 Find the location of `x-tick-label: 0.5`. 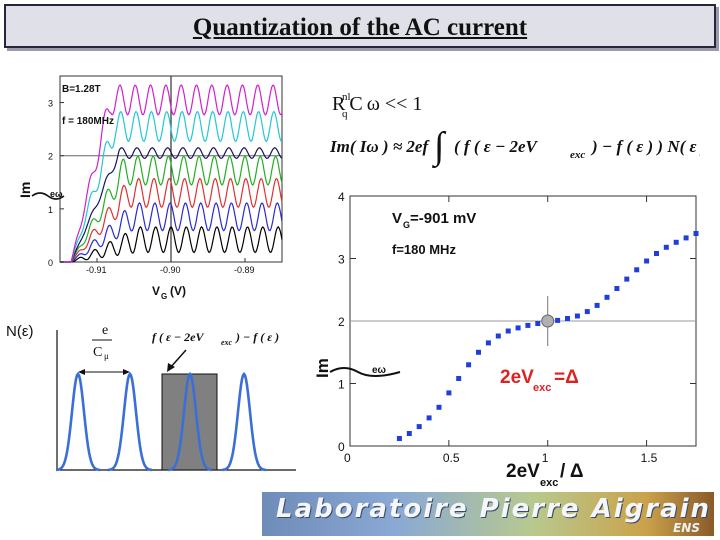

x-tick-label: 0.5 is located at coordinates (451, 458).